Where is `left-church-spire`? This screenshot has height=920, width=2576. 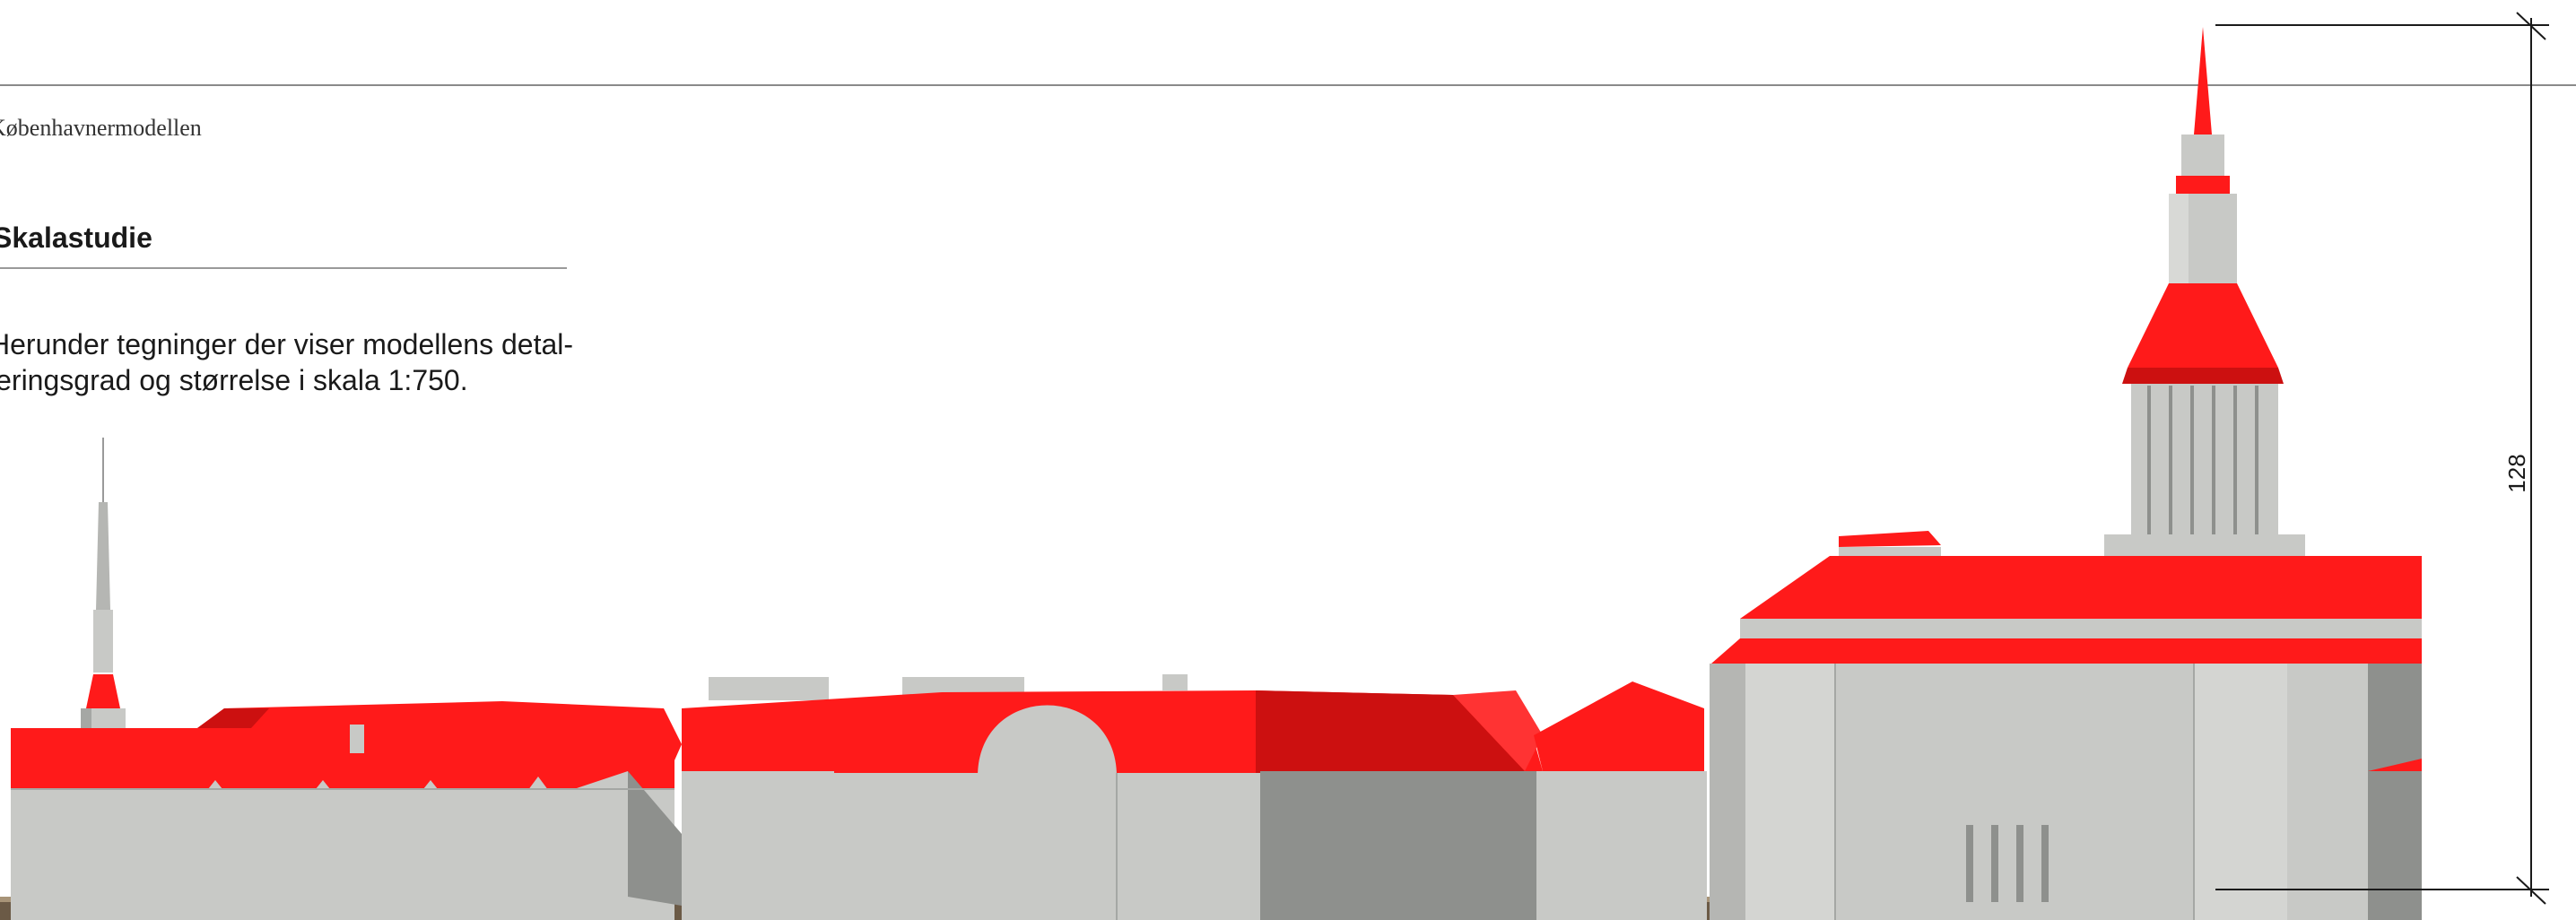
left-church-spire is located at coordinates (103, 604).